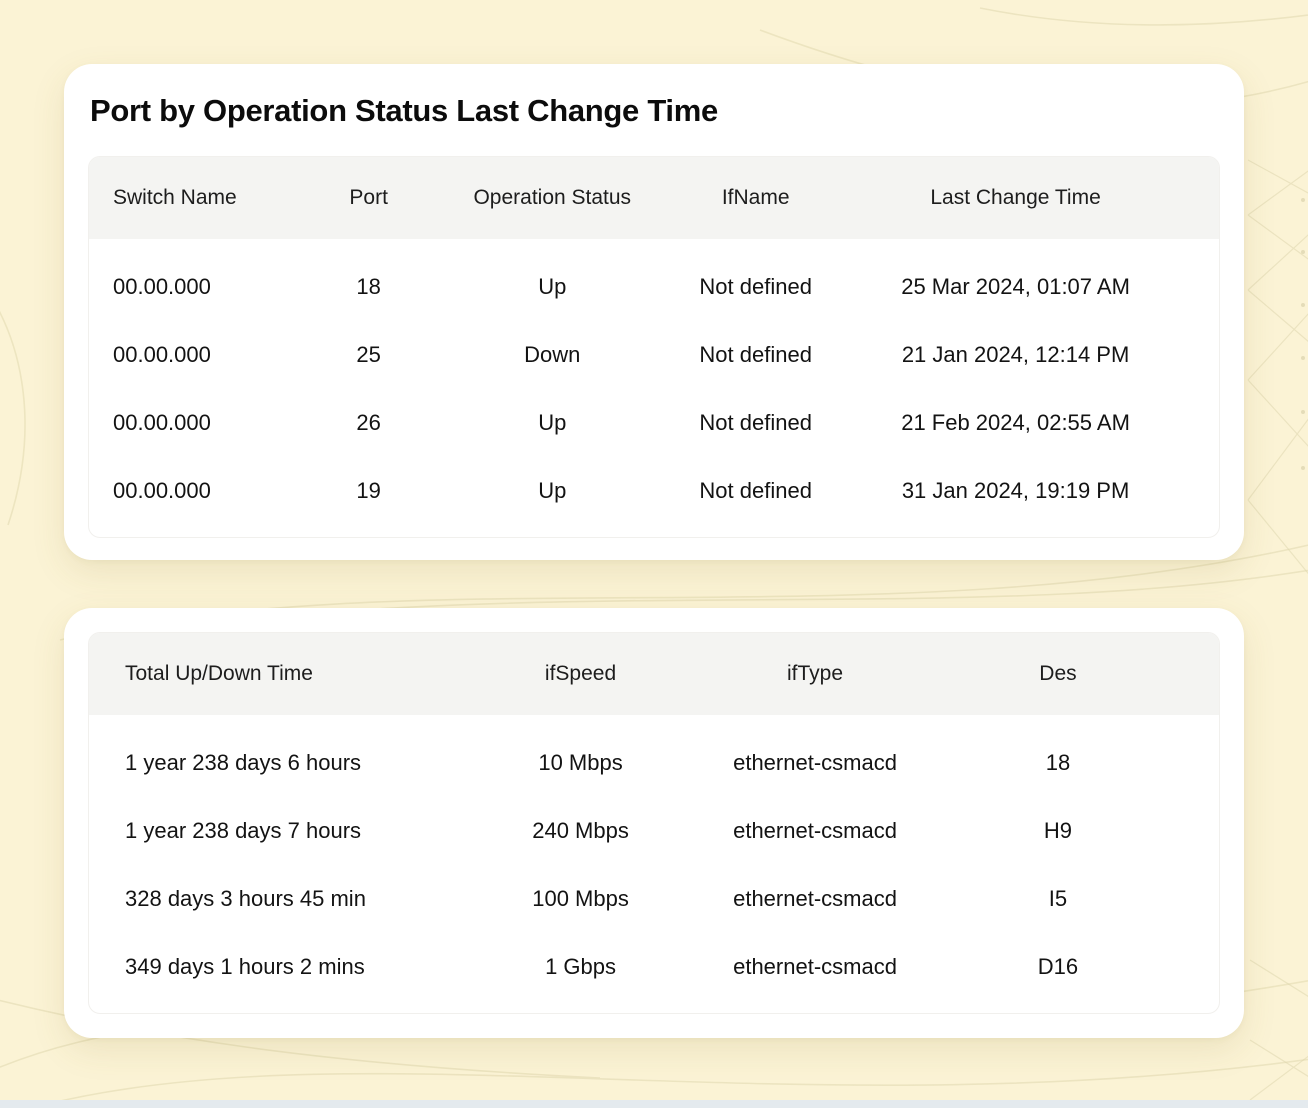 The height and width of the screenshot is (1108, 1308). Describe the element at coordinates (243, 762) in the screenshot. I see `table-cell-total-up-down-time: 1 year 238 days 6 hours` at that location.